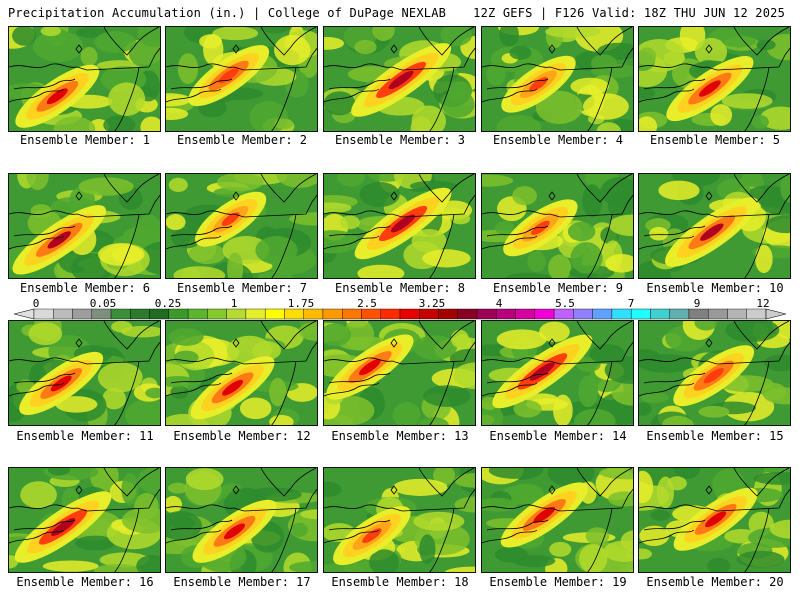 This screenshot has height=600, width=800. I want to click on colorbar-tick-label: 1, so click(234, 303).